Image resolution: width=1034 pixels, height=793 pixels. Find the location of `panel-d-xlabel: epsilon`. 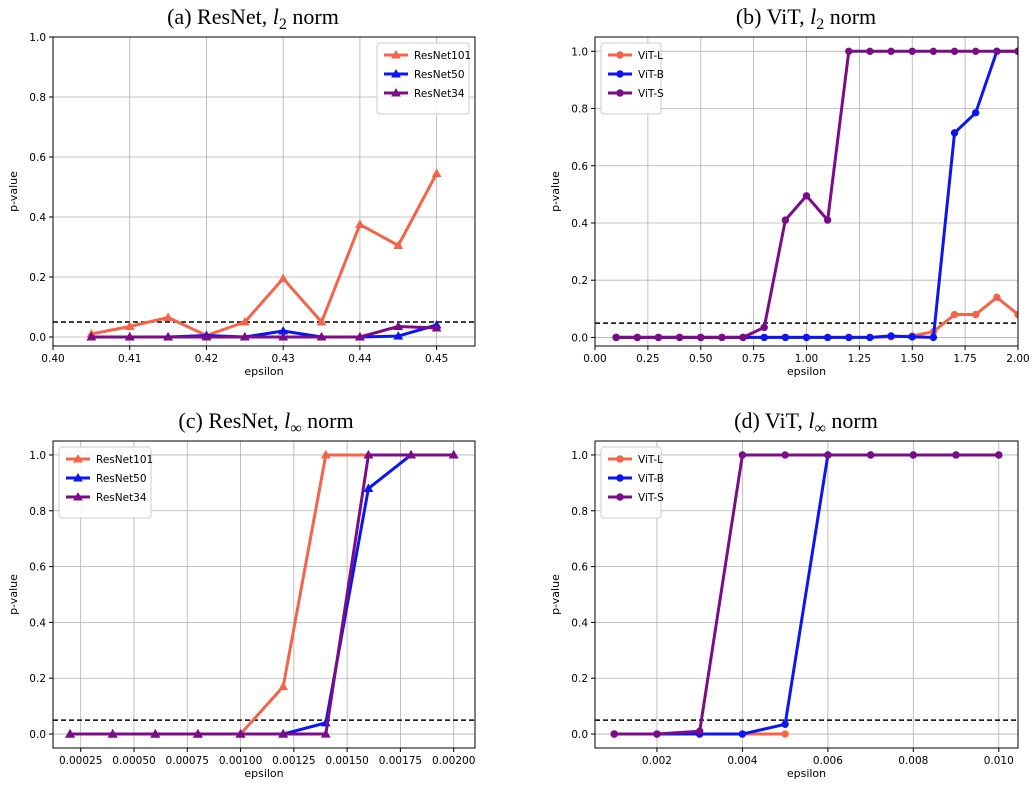

panel-d-xlabel: epsilon is located at coordinates (806, 773).